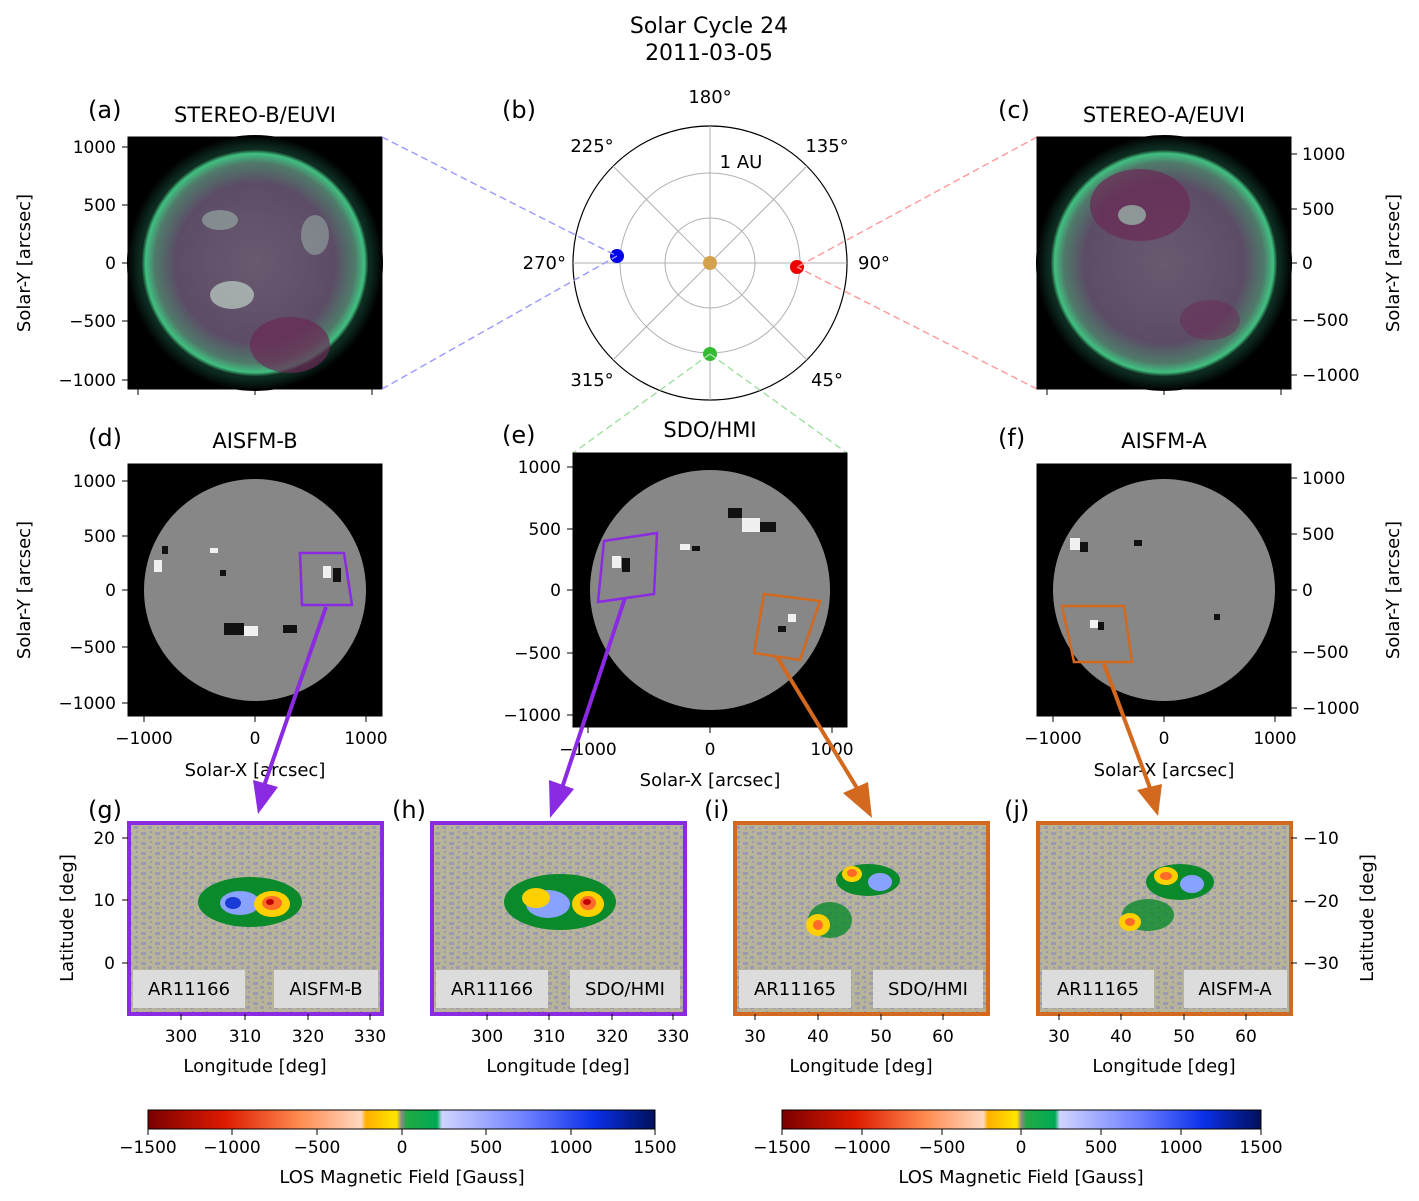 This screenshot has height=1201, width=1419. Describe the element at coordinates (87, 704) in the screenshot. I see `panel-d-ytick: −1000` at that location.